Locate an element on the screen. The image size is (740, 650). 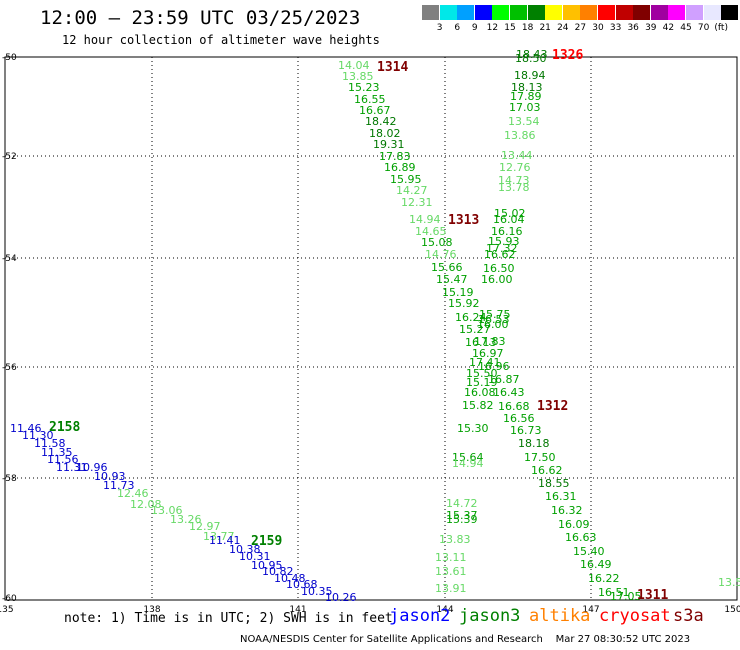
swh-value: 17.50 is located at coordinates (540, 457).